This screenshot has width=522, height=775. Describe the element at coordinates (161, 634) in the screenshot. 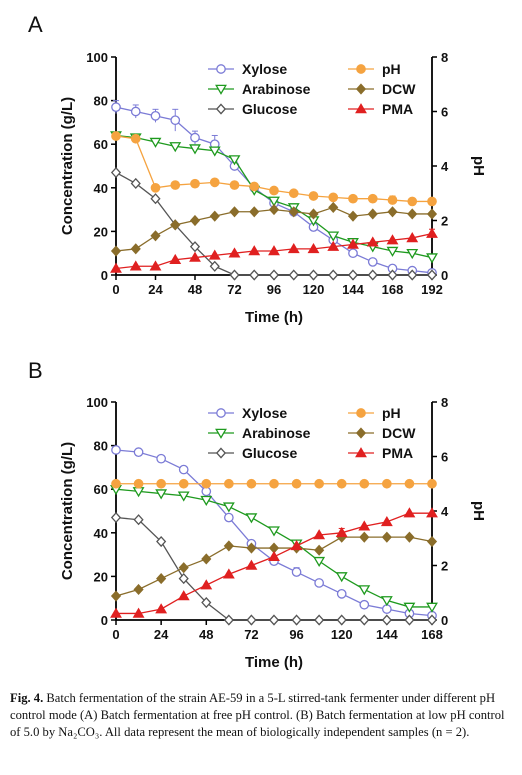

I see `x-tick-label: 24` at that location.